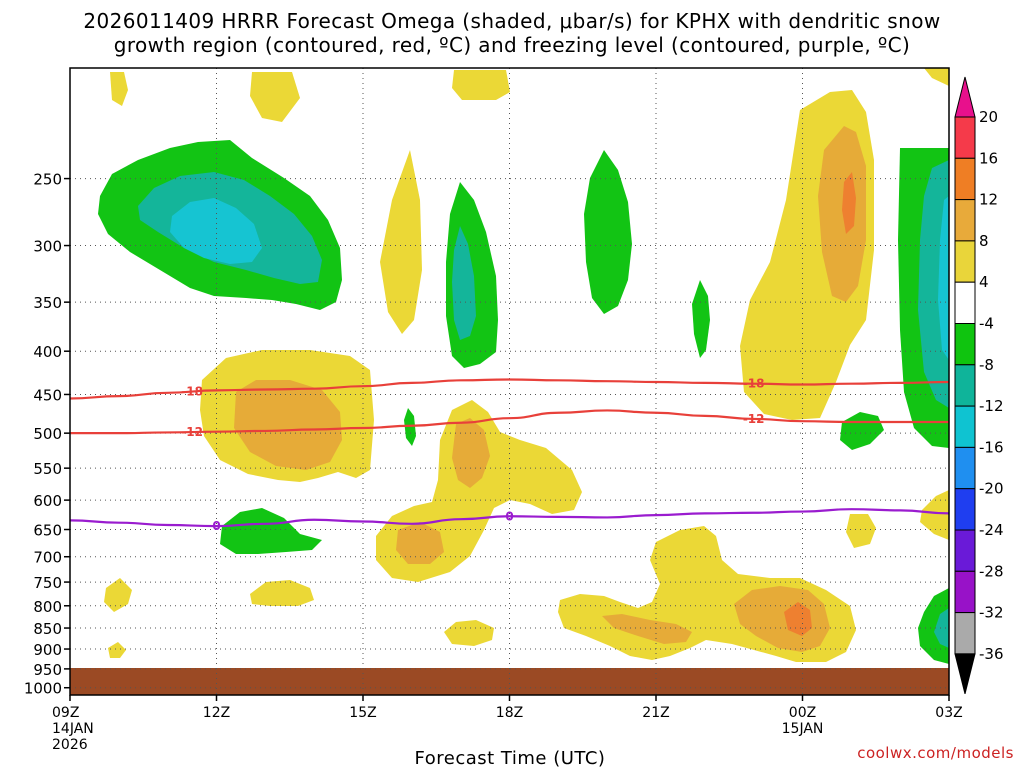  I want to click on y-tick-label: 950, so click(47, 670).